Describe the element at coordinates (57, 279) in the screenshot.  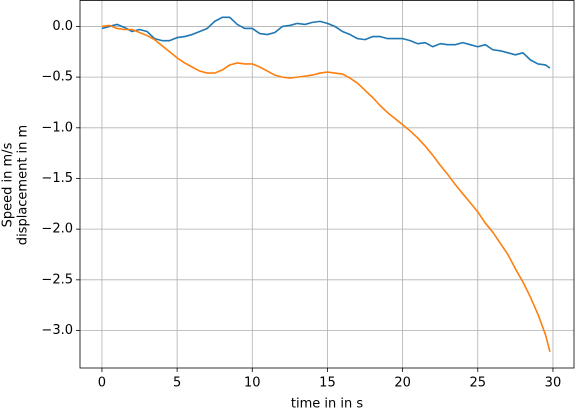
I see `y-tick-label: −2.5` at that location.